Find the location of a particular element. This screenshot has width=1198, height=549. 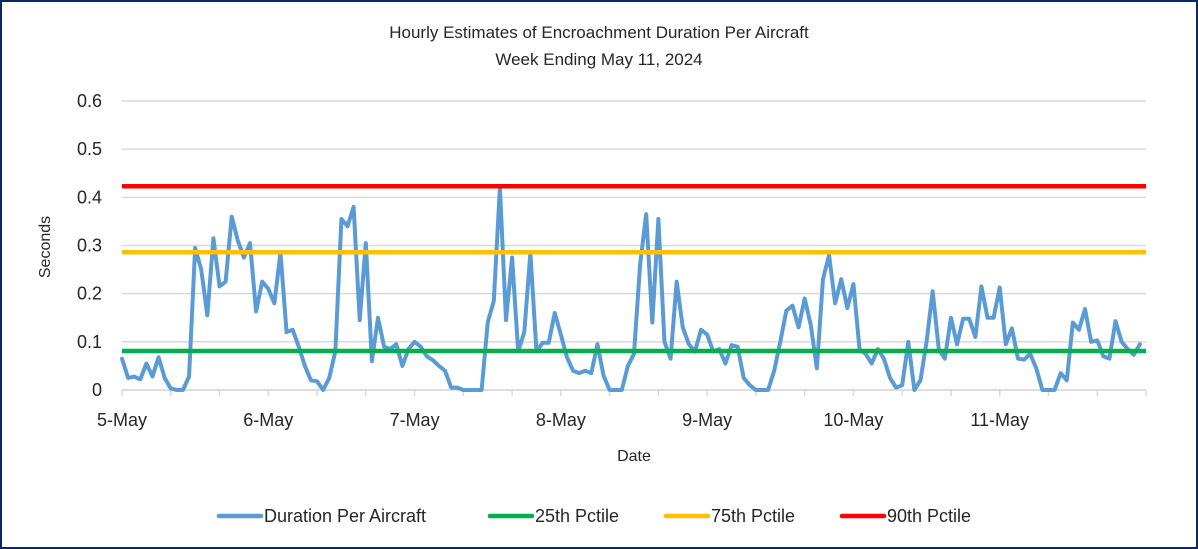

x-tick-label: 7-May is located at coordinates (415, 420).